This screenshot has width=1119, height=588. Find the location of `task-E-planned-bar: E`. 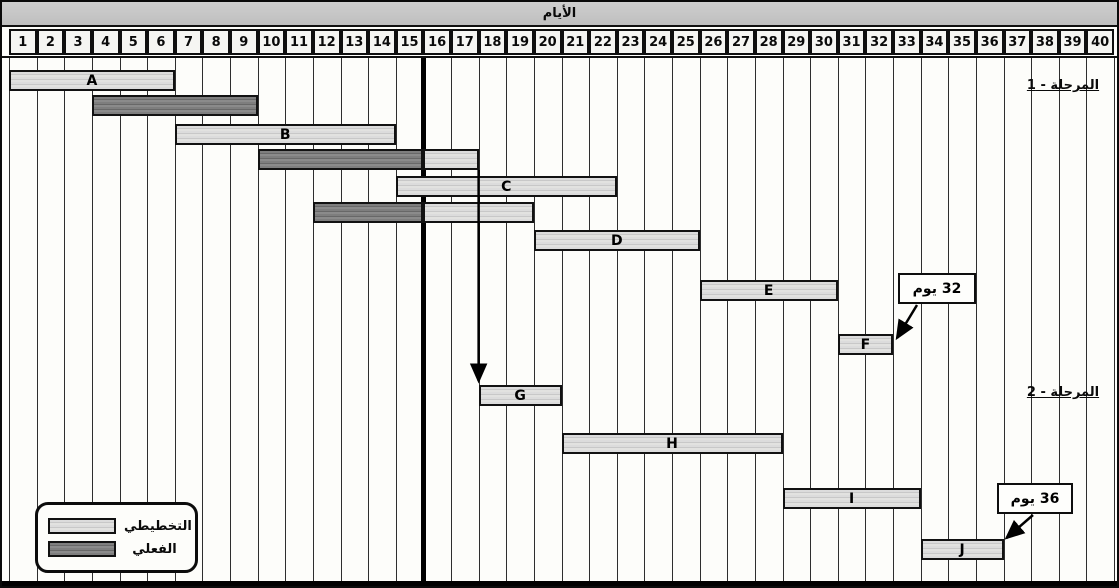

task-E-planned-bar: E is located at coordinates (768, 290).